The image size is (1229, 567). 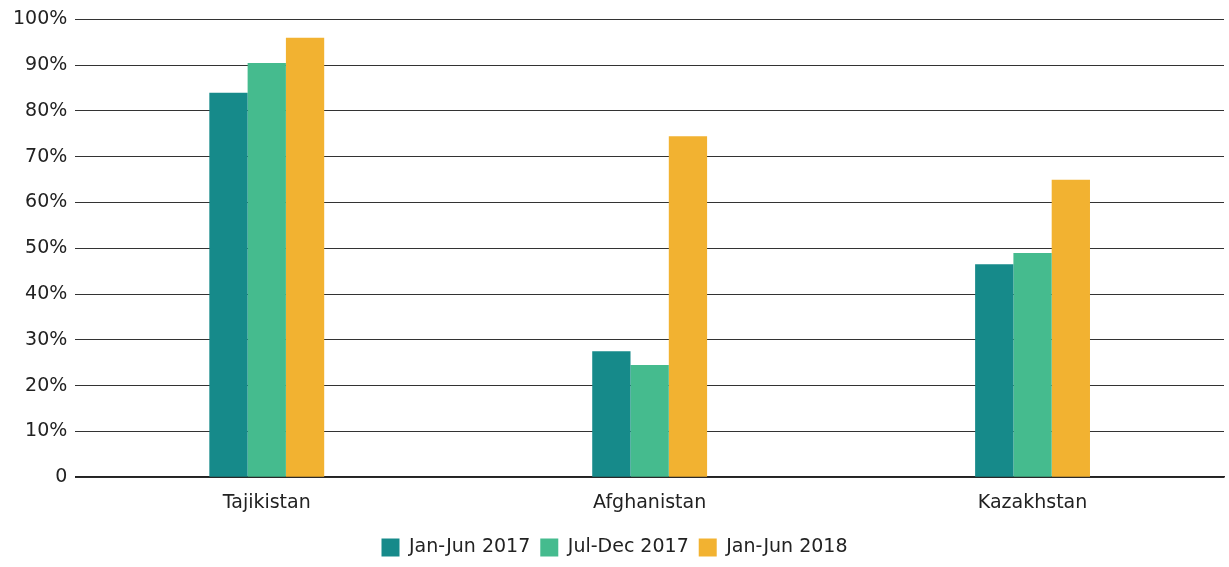 I want to click on x-tick-label: Tajikistan, so click(x=266, y=500).